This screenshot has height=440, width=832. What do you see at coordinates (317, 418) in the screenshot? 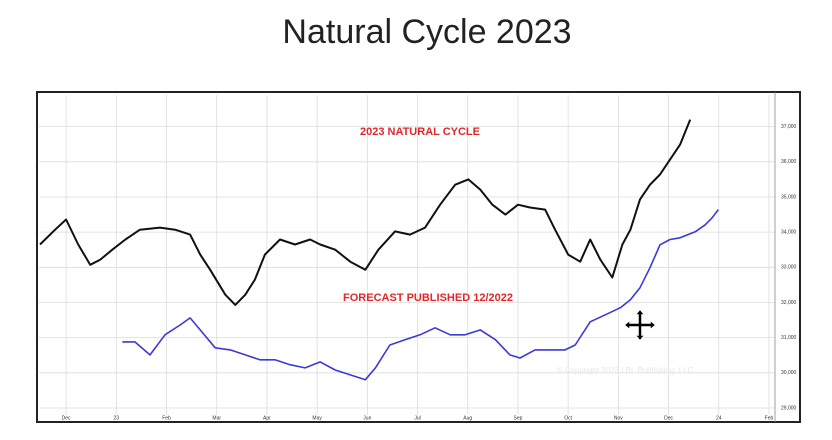
I see `x-tick-label: May` at bounding box center [317, 418].